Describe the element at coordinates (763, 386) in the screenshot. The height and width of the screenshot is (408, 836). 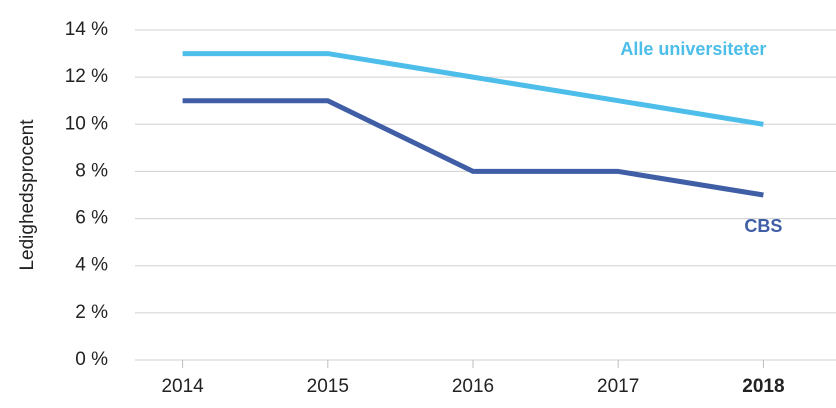
I see `x-tick-label: 2018` at that location.